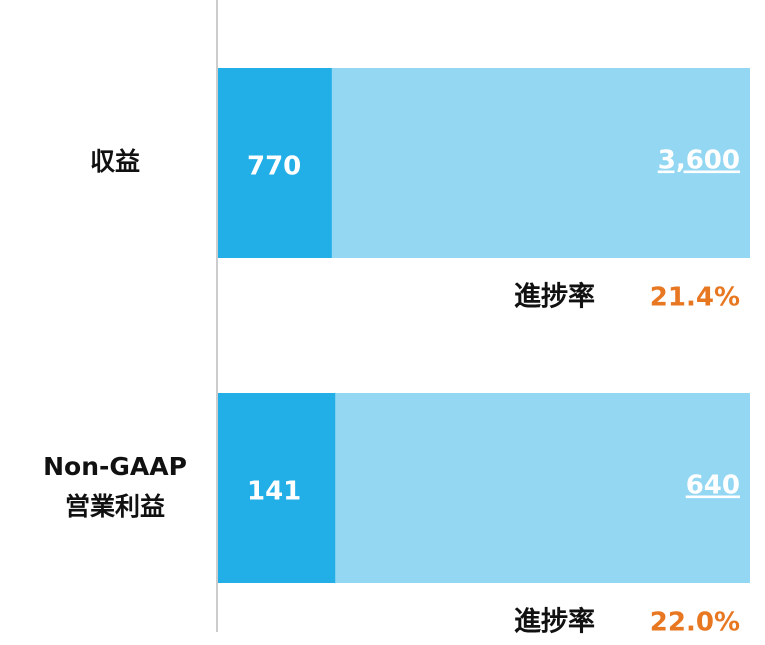  Describe the element at coordinates (115, 466) in the screenshot. I see `category-label: Non-GAAP` at that location.